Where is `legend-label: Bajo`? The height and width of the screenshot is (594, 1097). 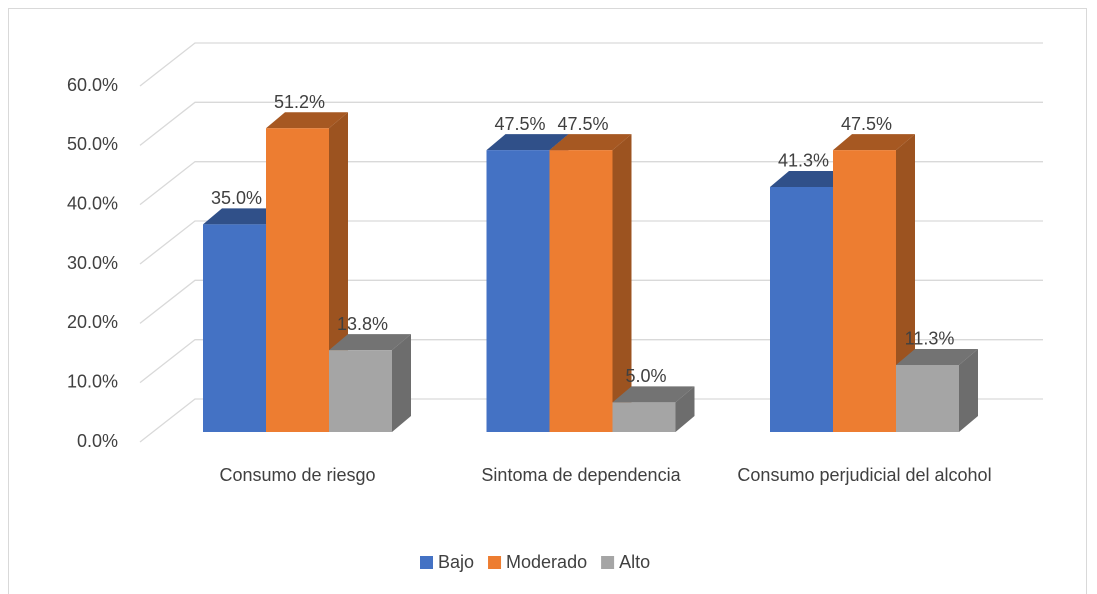
legend-label: Bajo is located at coordinates (456, 562).